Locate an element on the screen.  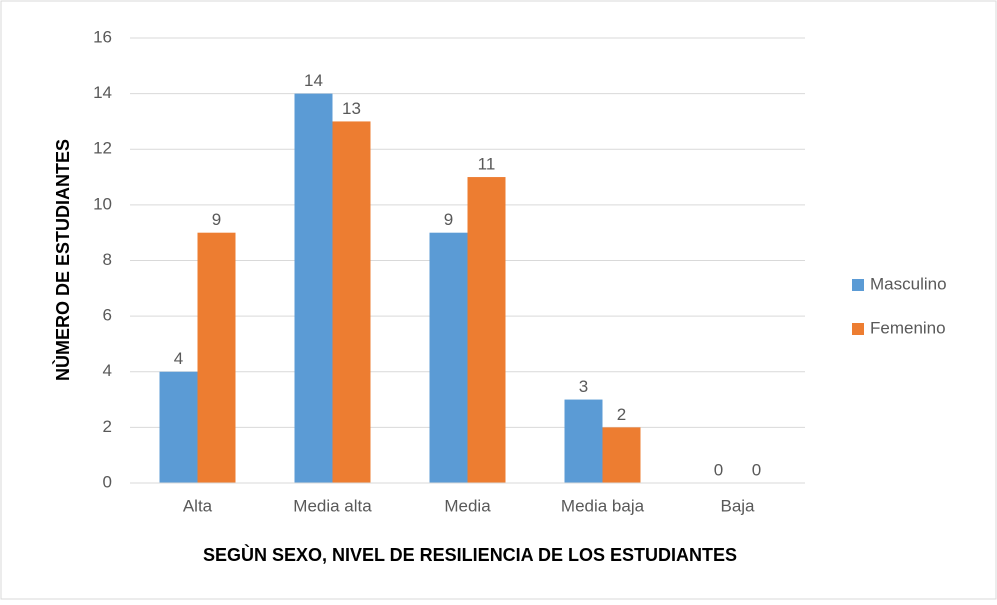
y-axis-title: NÙMERO DE ESTUDIANTES is located at coordinates (62, 260).